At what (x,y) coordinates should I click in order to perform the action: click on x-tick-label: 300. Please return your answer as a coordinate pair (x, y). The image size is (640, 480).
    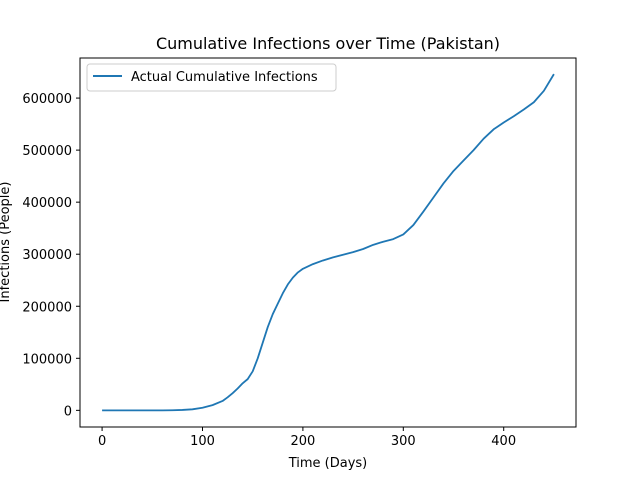
    Looking at the image, I should click on (403, 441).